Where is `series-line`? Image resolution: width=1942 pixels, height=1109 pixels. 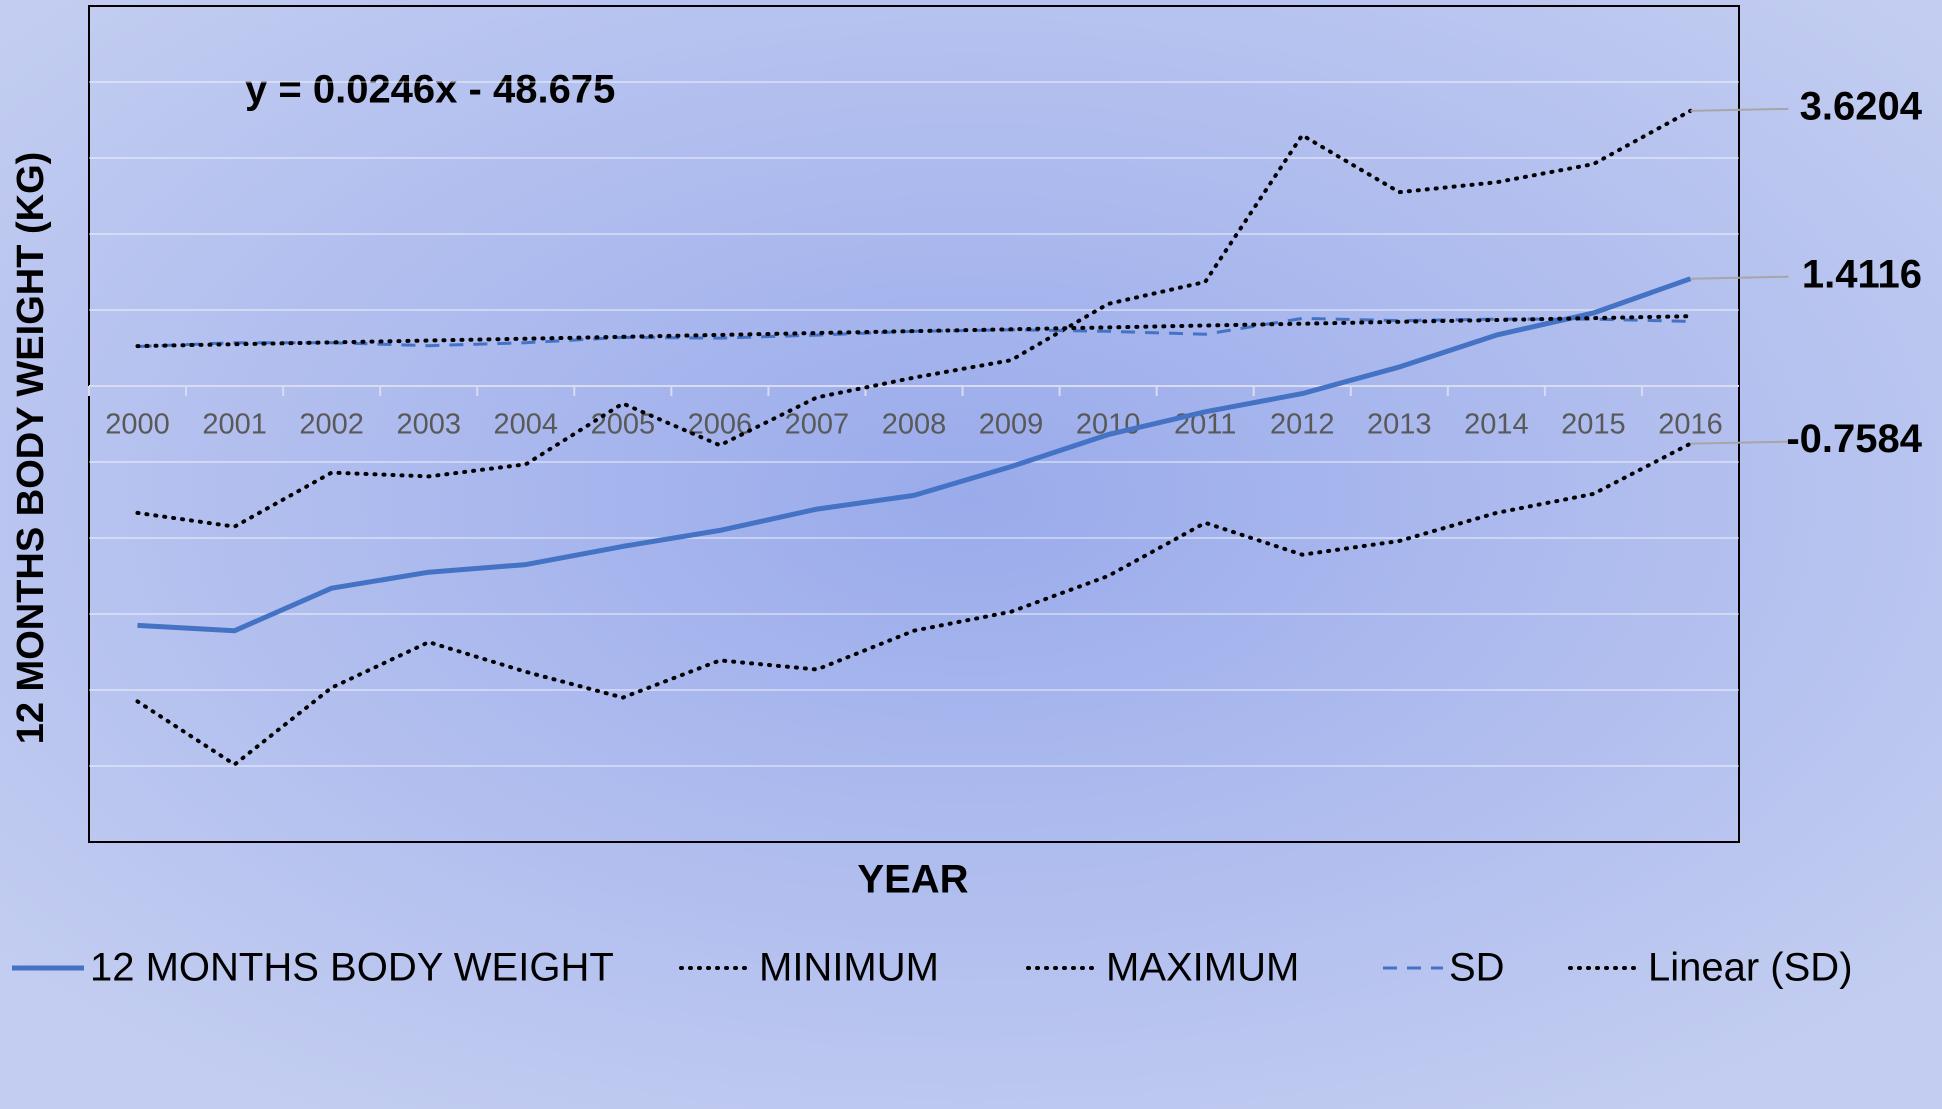
series-line is located at coordinates (914, 331).